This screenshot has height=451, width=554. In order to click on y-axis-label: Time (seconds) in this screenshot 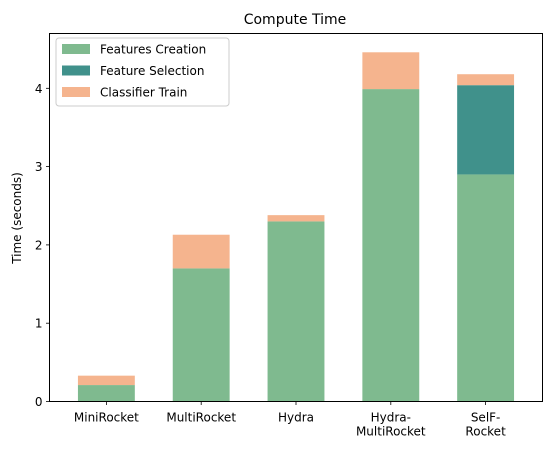, I will do `click(17, 218)`.